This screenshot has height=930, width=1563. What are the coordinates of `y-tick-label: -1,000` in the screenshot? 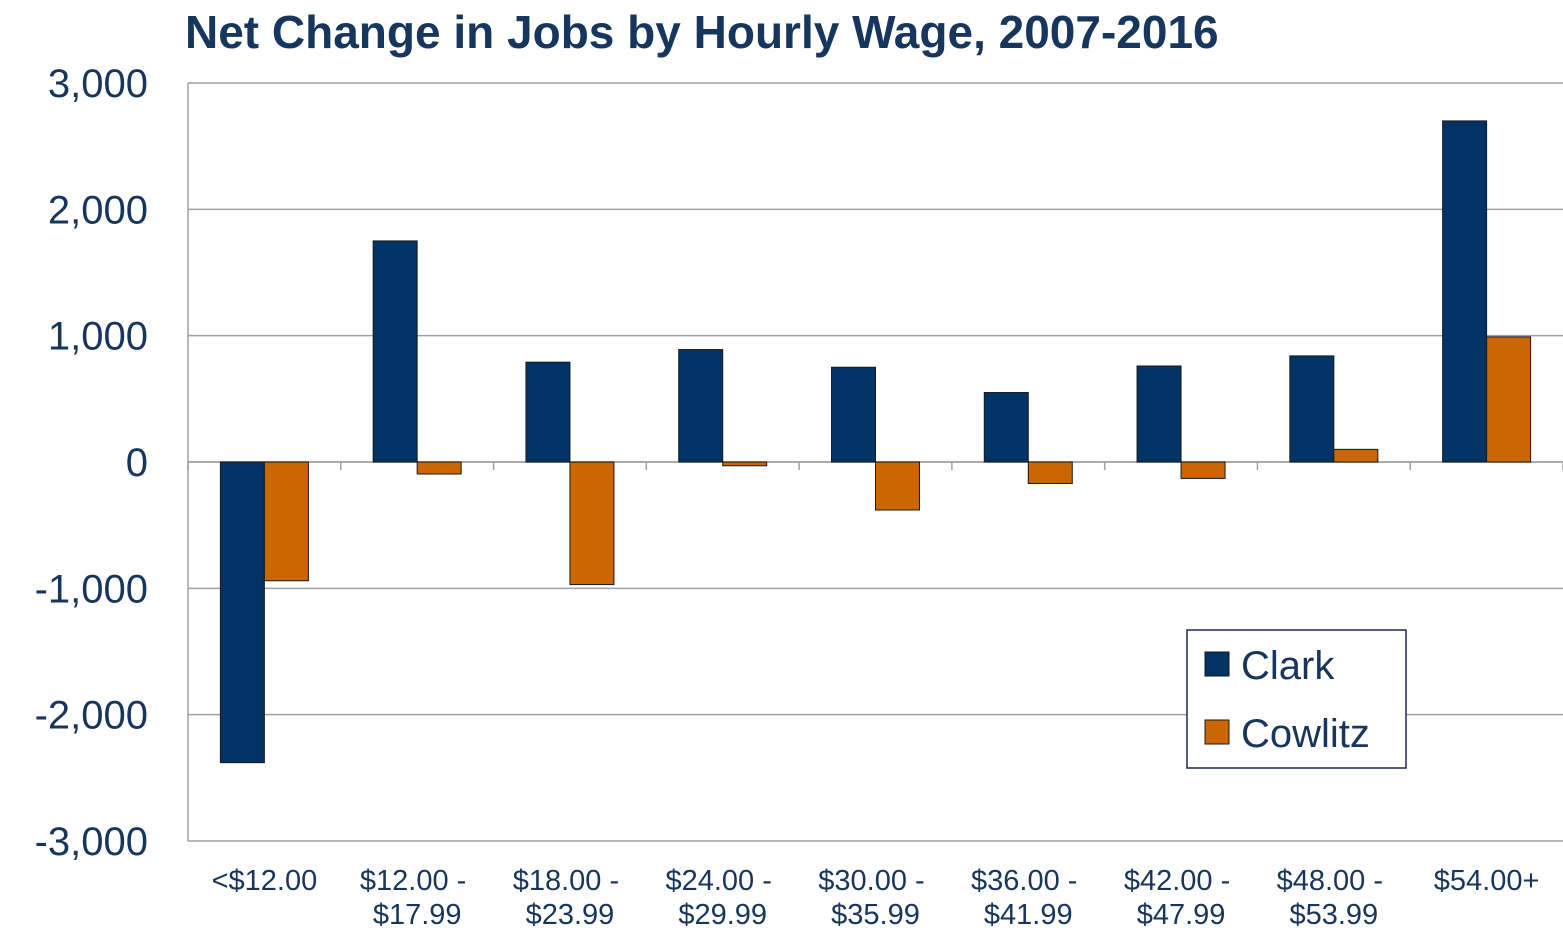 It's located at (91, 589).